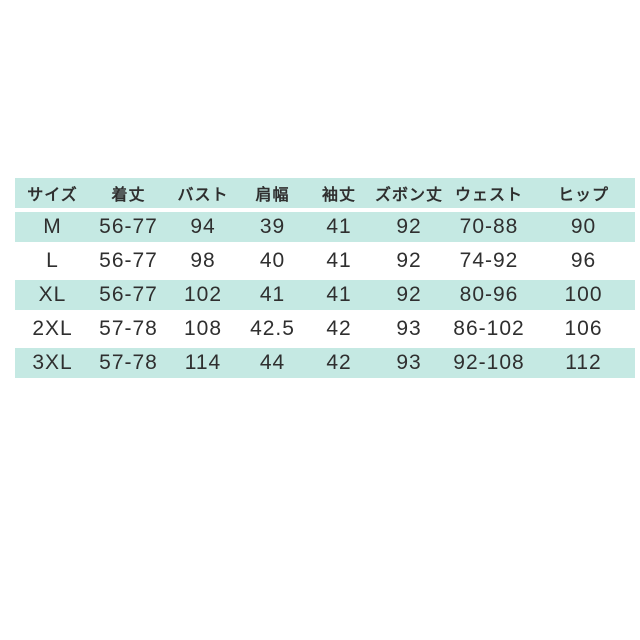  What do you see at coordinates (409, 193) in the screenshot?
I see `column-header-pants-length: ズボン丈` at bounding box center [409, 193].